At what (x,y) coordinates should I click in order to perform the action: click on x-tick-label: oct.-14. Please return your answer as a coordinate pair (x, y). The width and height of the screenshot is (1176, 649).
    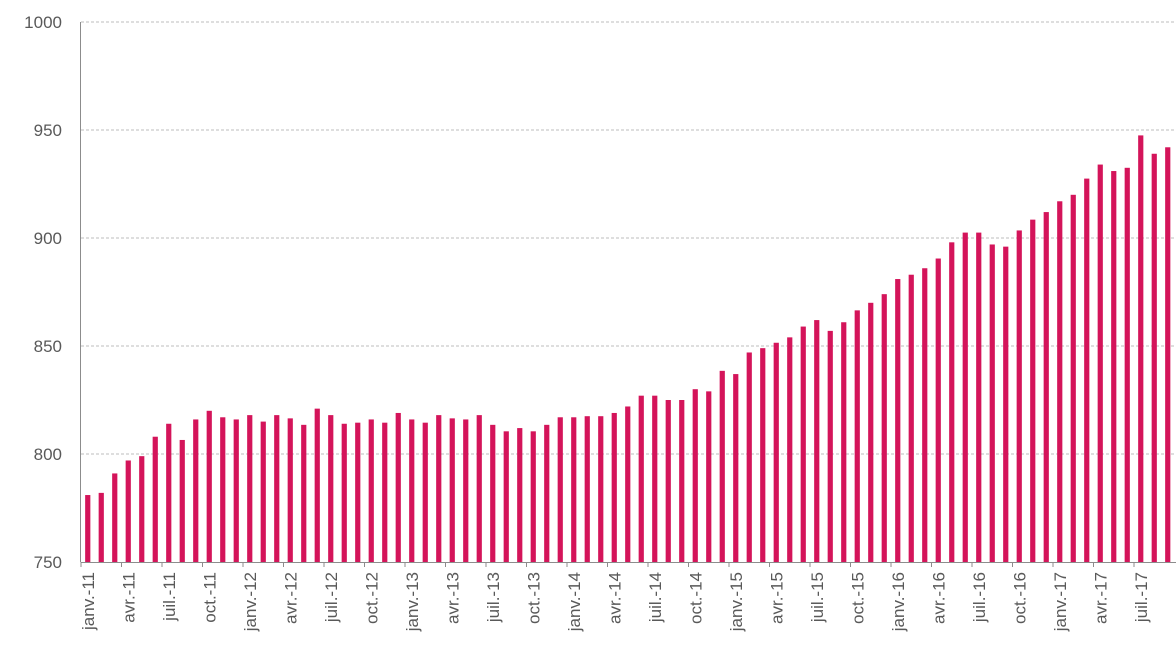
    Looking at the image, I should click on (695, 598).